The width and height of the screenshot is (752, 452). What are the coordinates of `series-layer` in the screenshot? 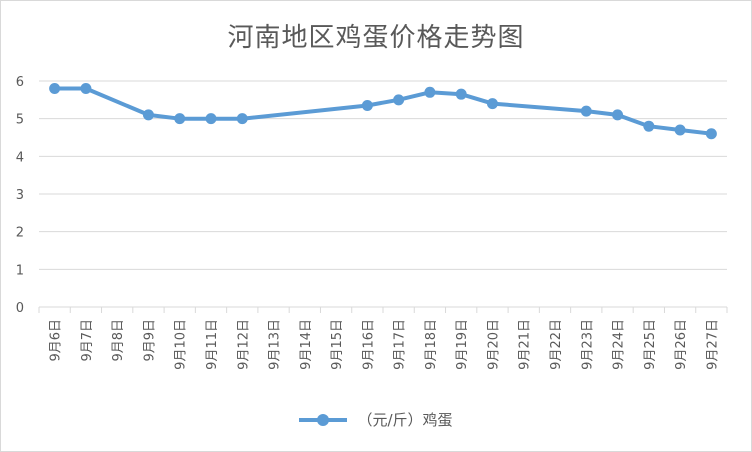 It's located at (383, 111).